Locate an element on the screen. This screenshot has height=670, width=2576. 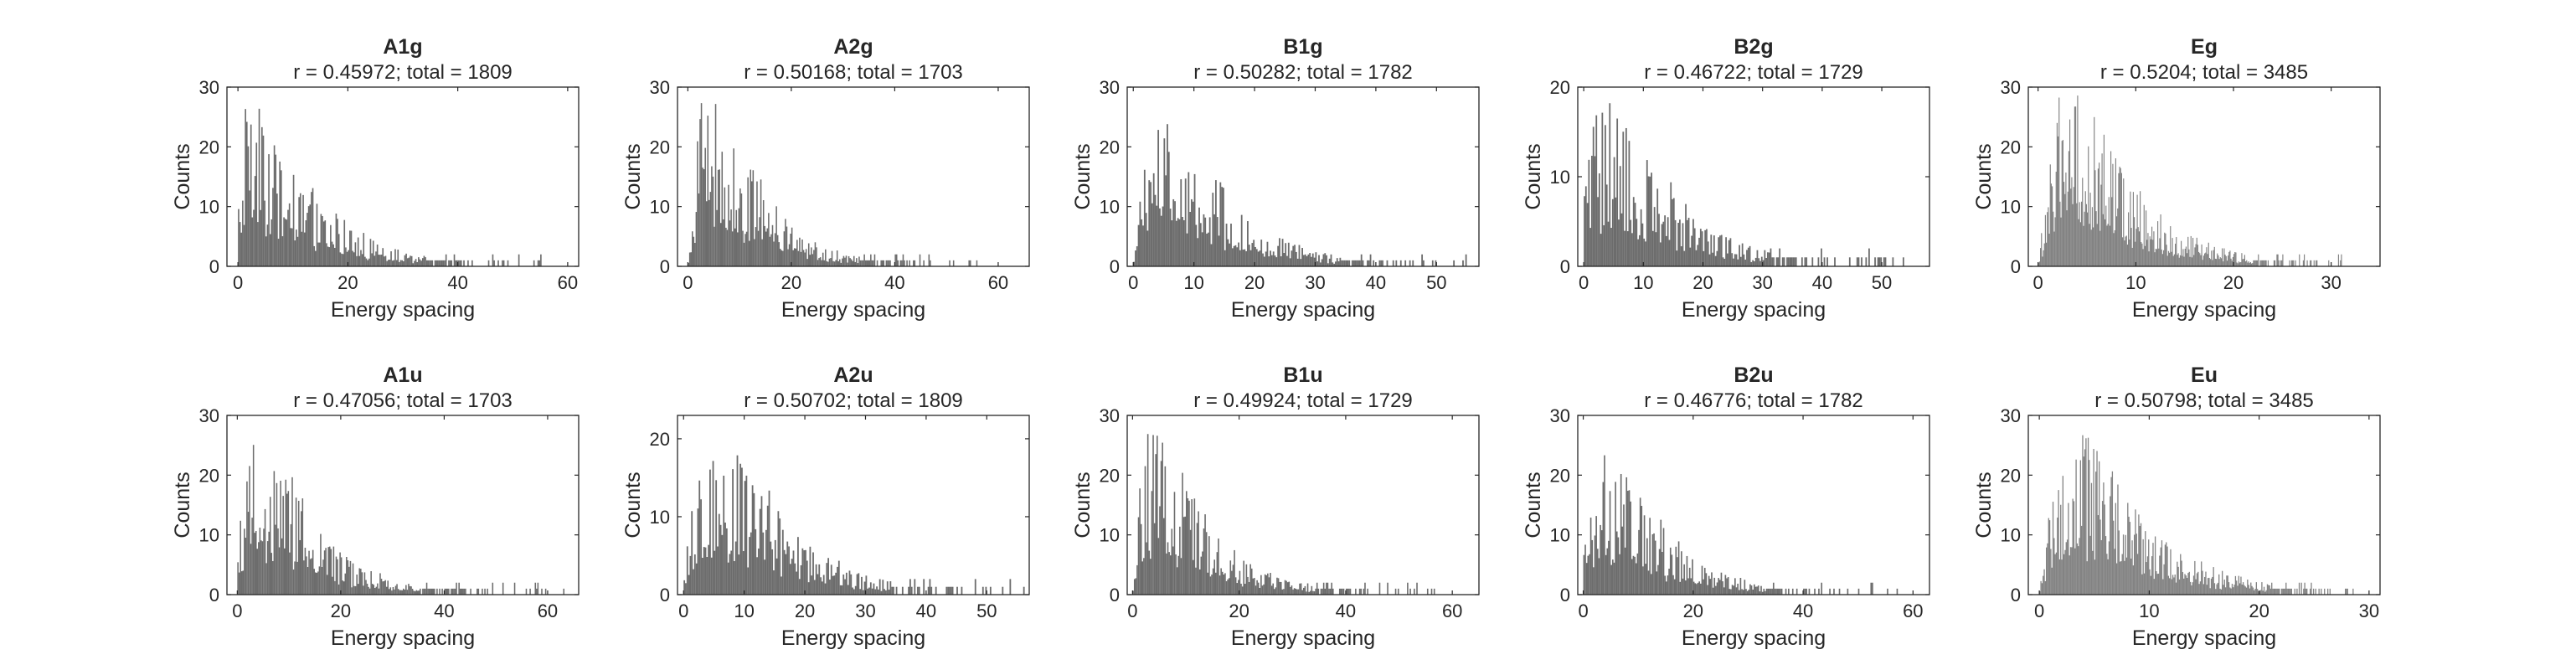
subplot-subtitle: r = 0.47056; total = 1703 is located at coordinates (403, 400).